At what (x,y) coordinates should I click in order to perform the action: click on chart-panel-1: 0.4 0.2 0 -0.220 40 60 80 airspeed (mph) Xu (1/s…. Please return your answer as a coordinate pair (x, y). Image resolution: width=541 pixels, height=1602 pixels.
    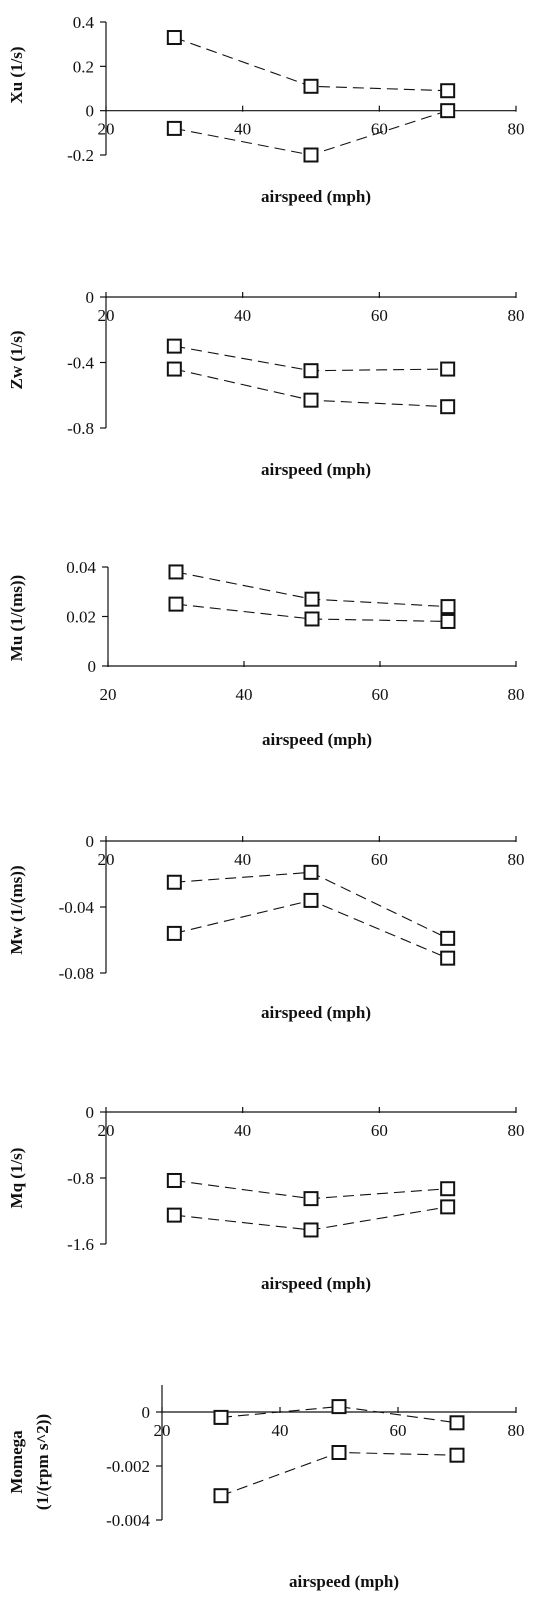
    Looking at the image, I should click on (266, 109).